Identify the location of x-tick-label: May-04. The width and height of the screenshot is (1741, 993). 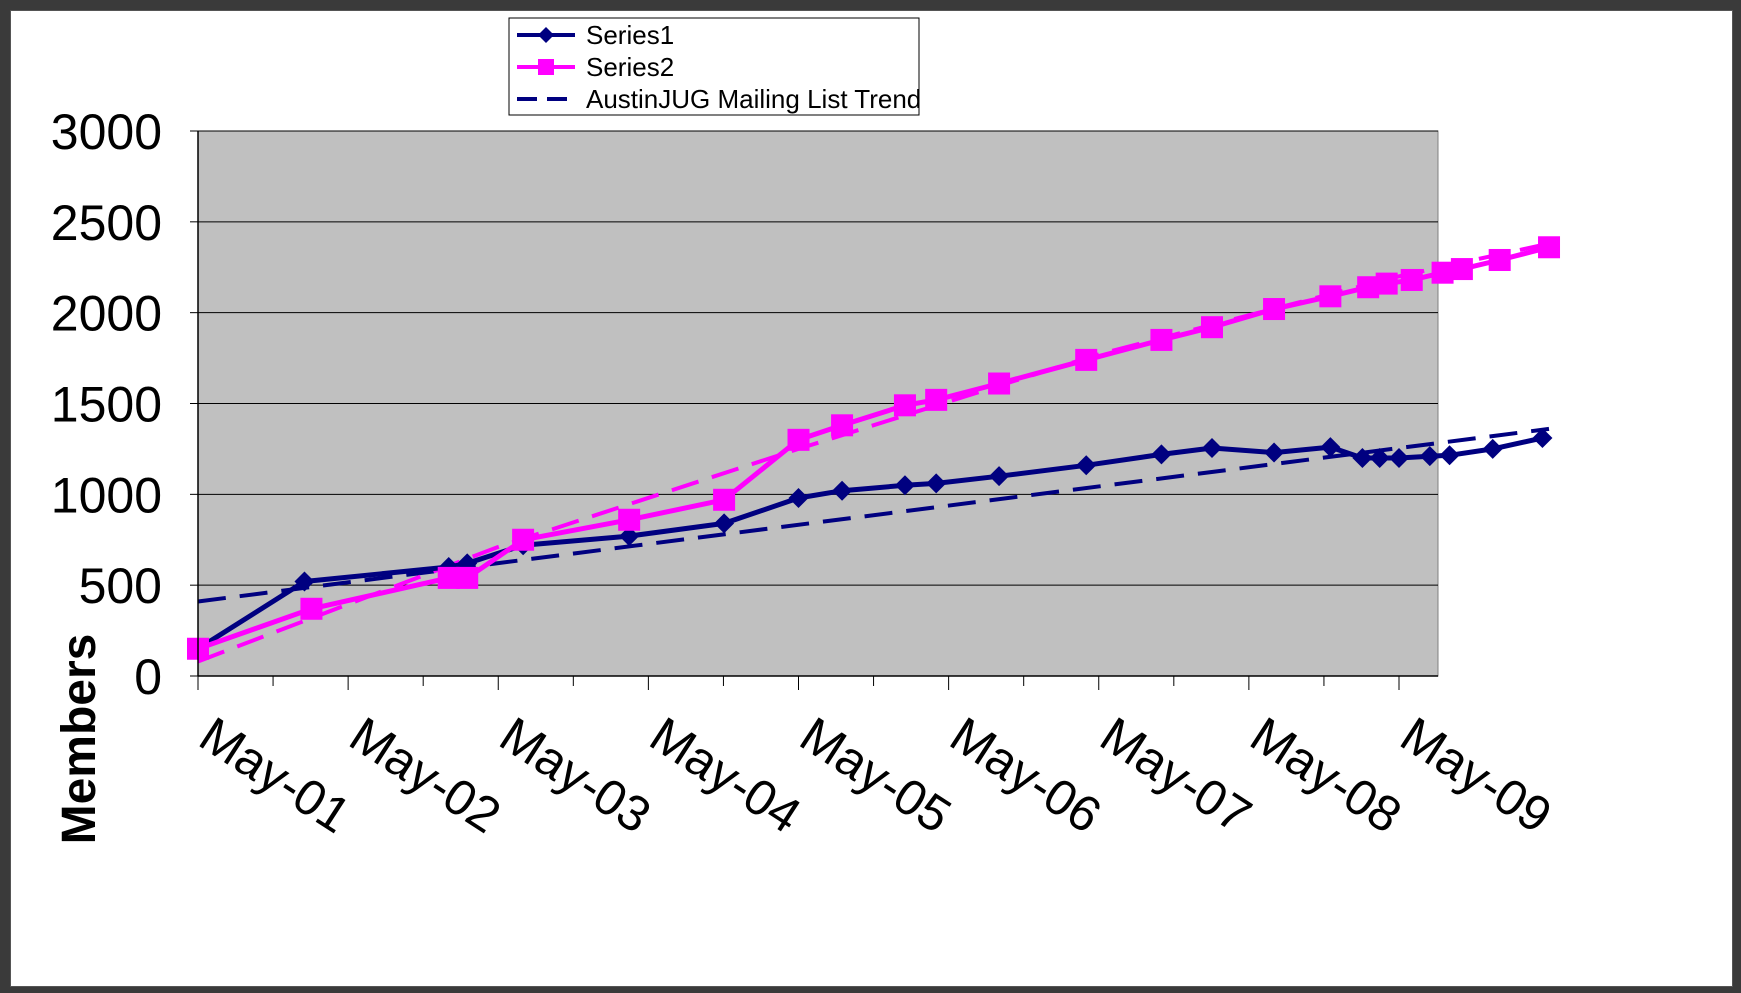
(725, 775).